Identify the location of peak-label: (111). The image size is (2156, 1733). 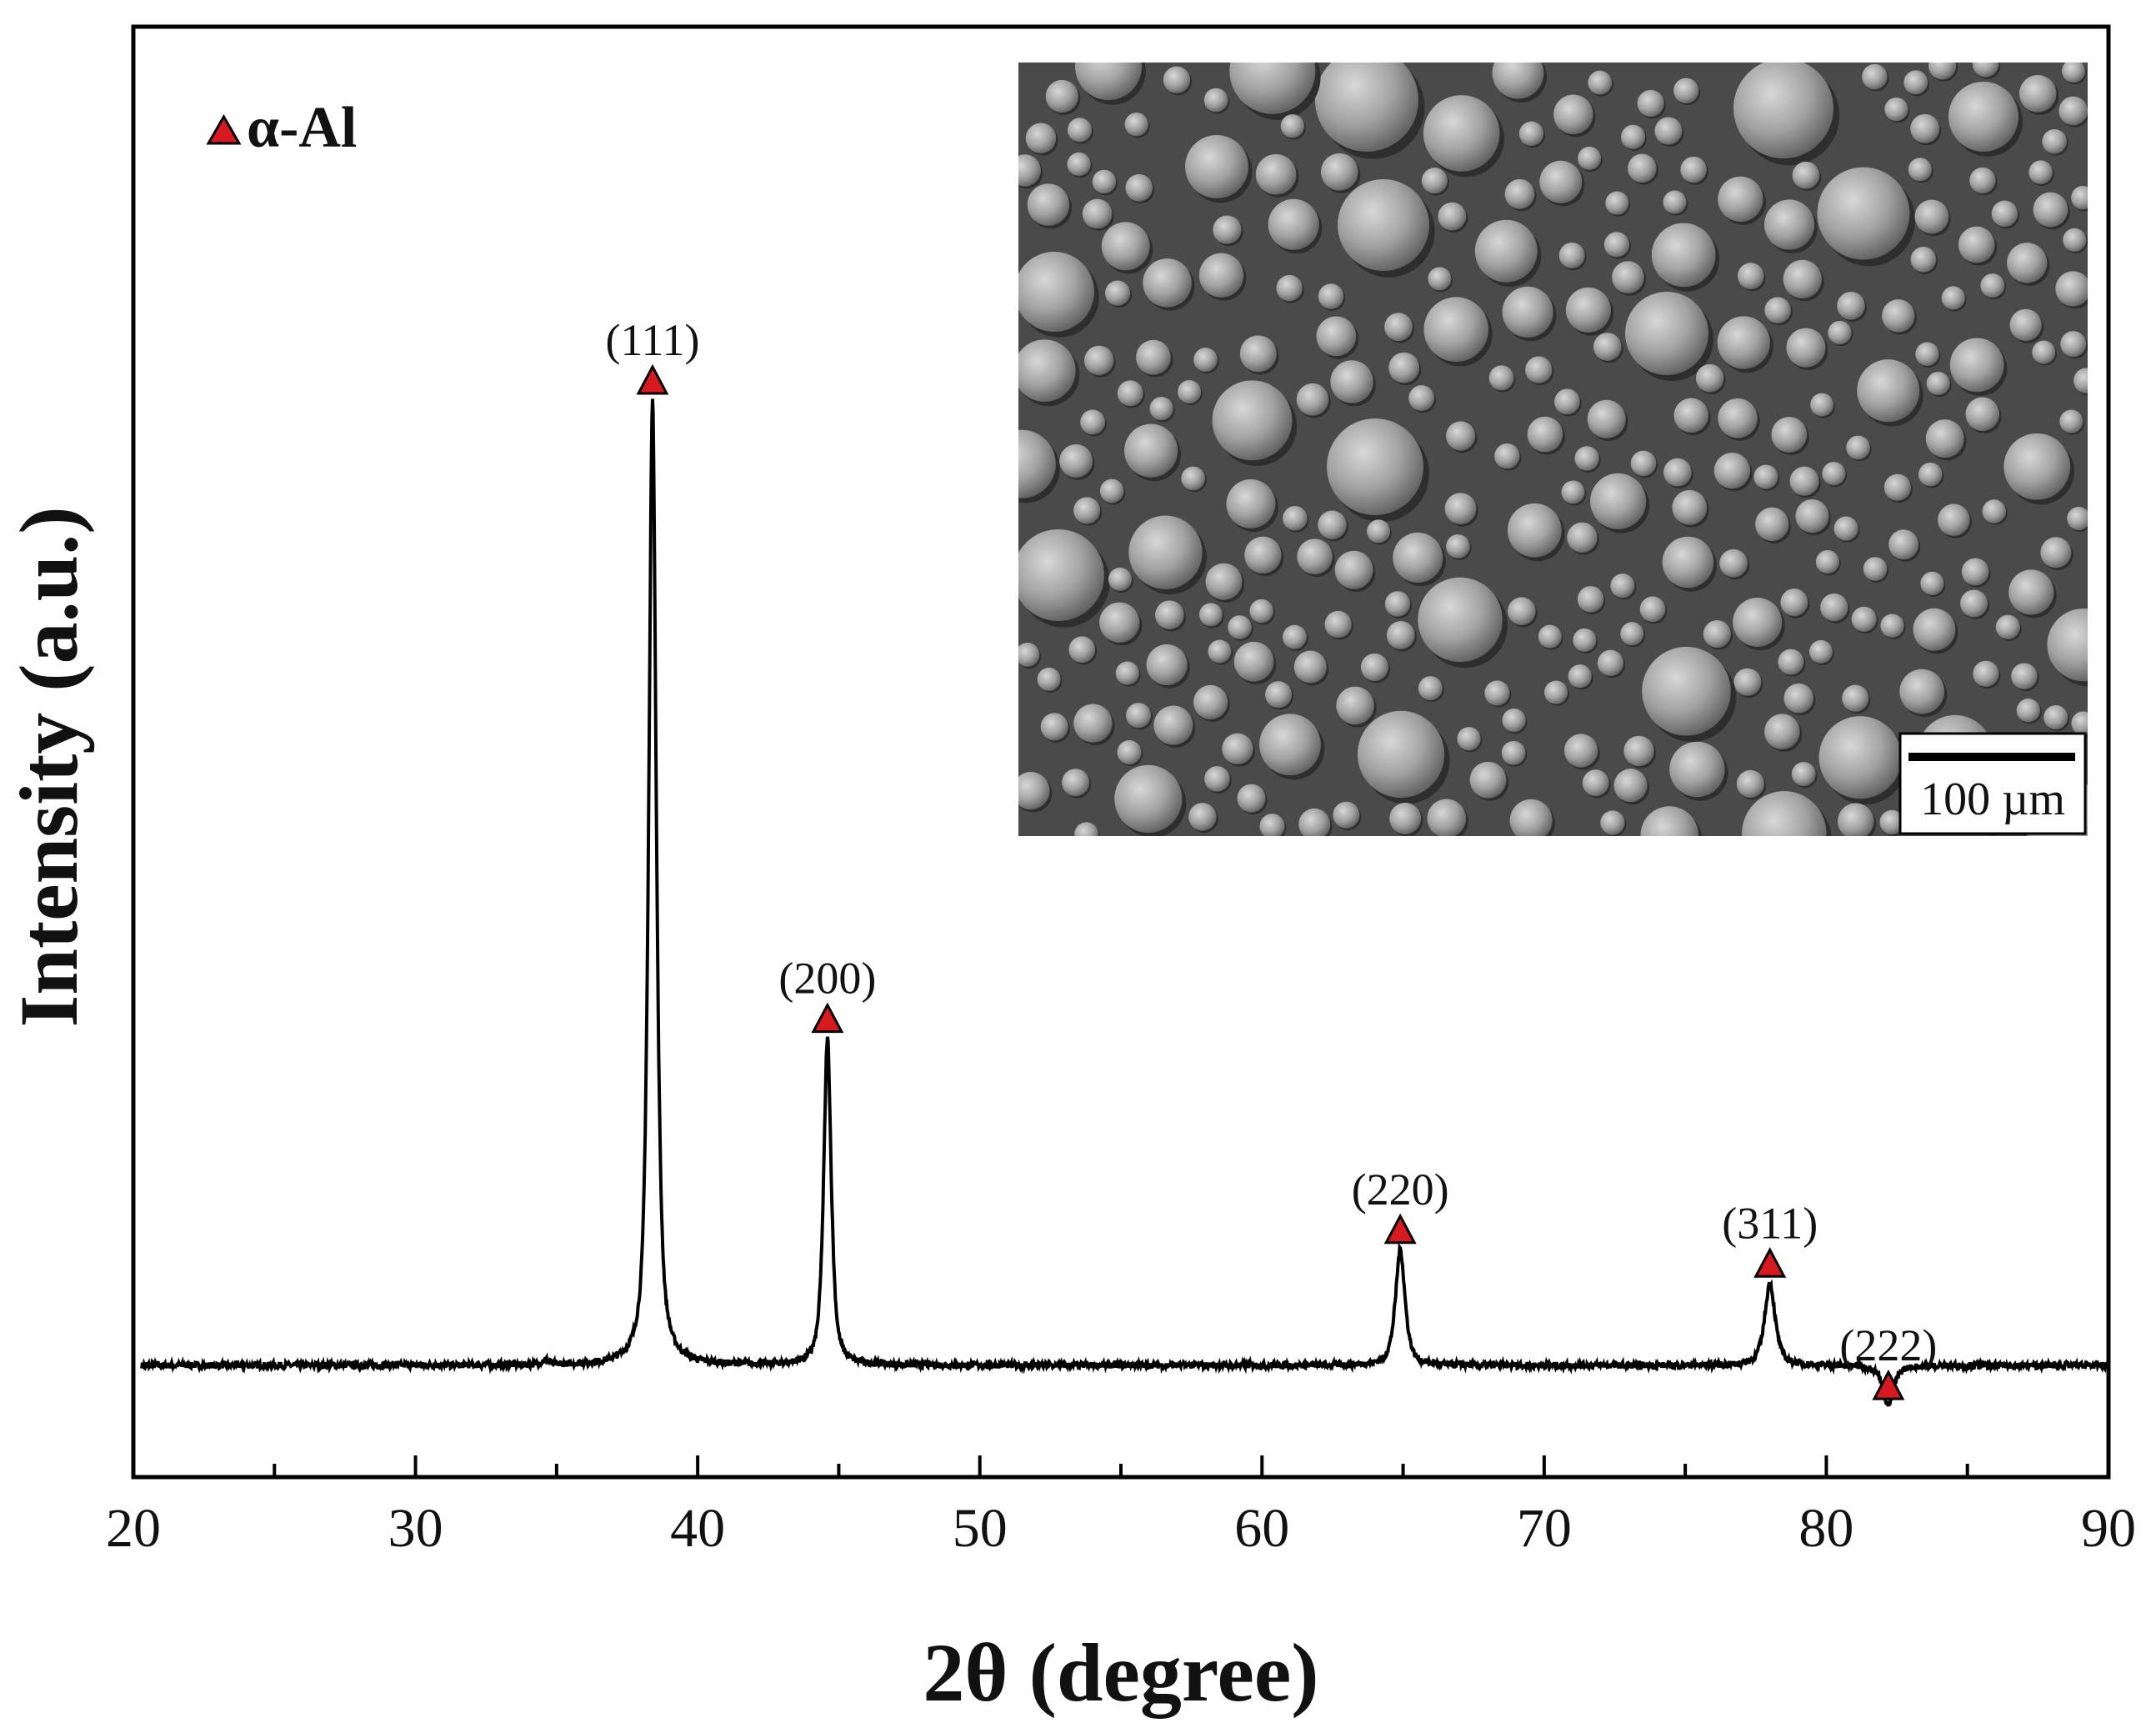
(652, 340).